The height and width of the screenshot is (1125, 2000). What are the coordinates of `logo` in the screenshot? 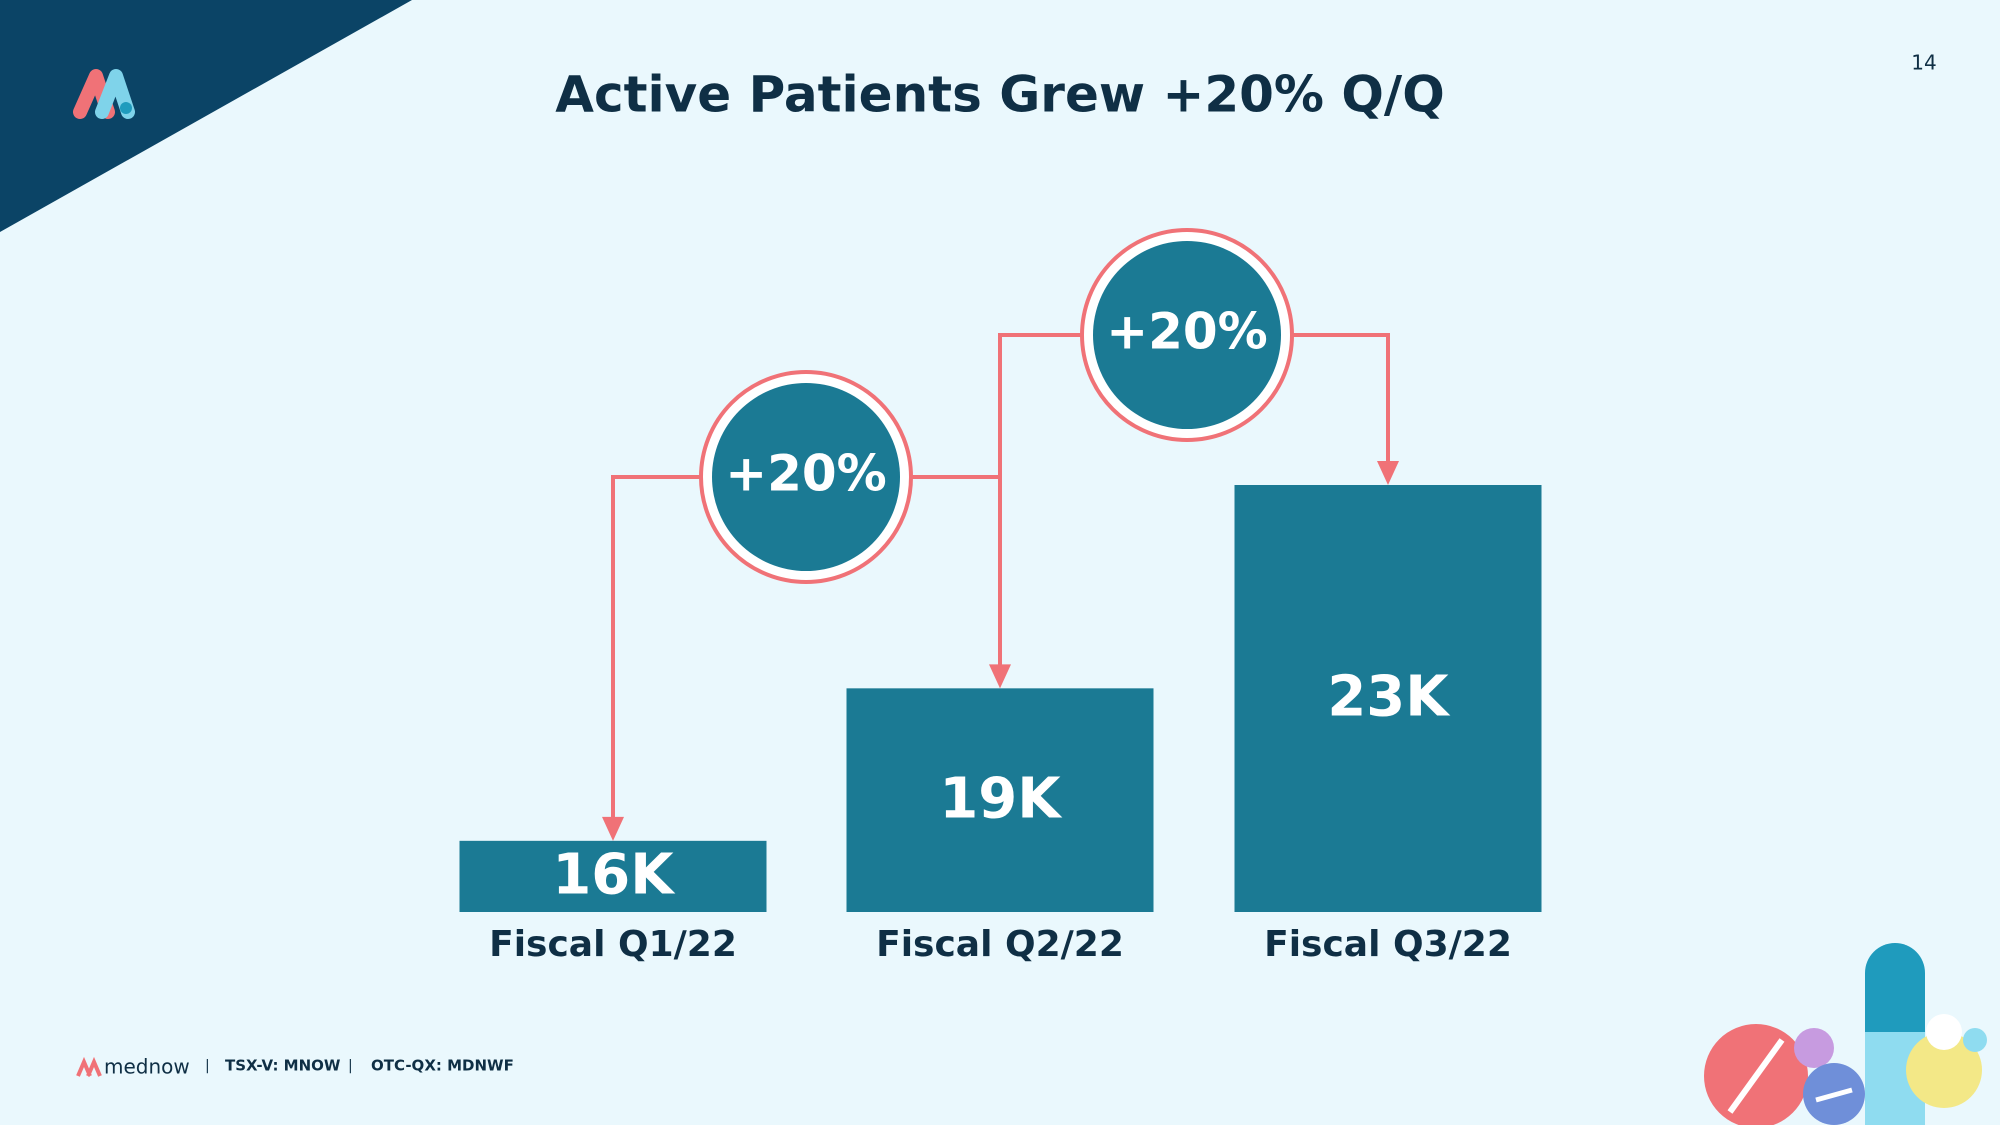 It's located at (104, 94).